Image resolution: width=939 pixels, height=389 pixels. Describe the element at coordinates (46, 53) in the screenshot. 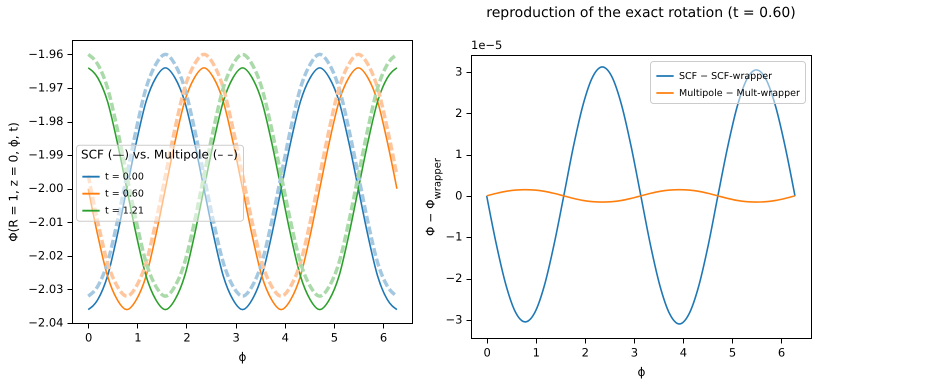

I see `y-tick-label: −1.96` at that location.